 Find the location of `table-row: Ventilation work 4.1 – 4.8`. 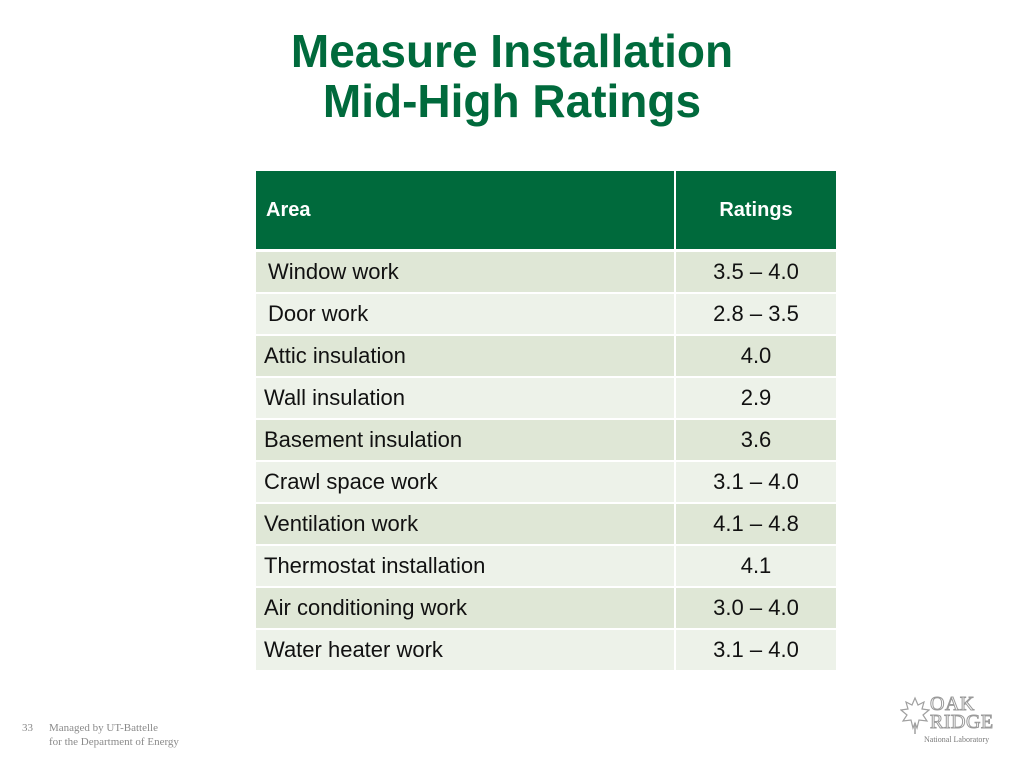

table-row: Ventilation work 4.1 – 4.8 is located at coordinates (546, 524).